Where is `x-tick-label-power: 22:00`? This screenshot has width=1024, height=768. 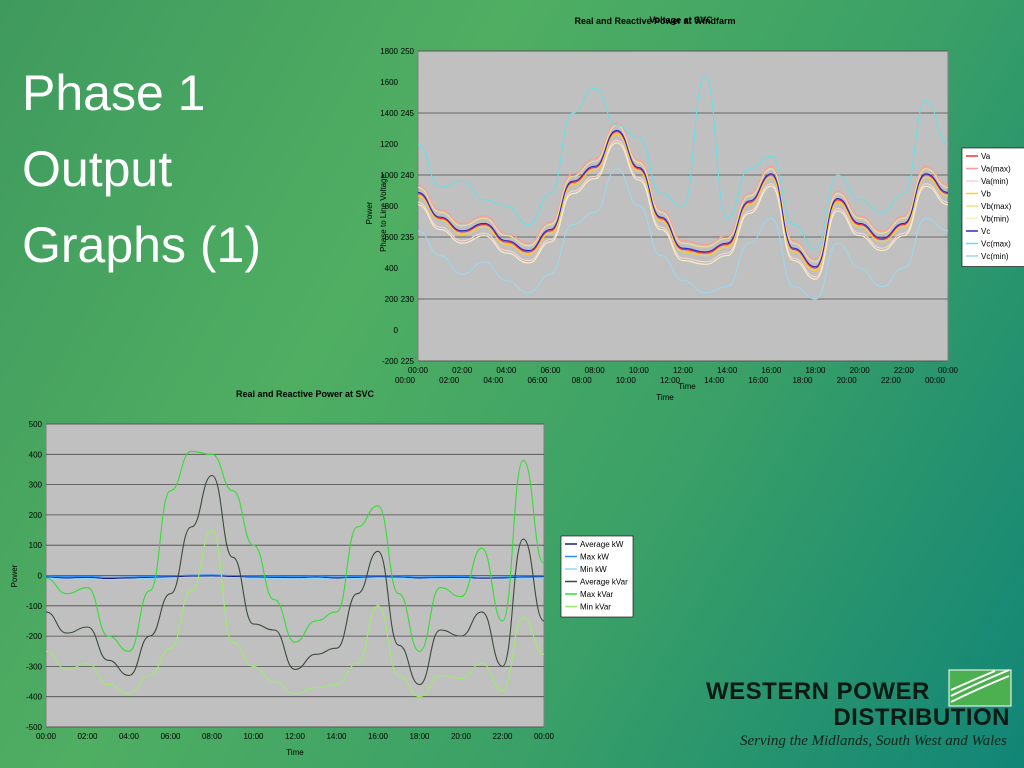
x-tick-label-power: 22:00 is located at coordinates (891, 380).